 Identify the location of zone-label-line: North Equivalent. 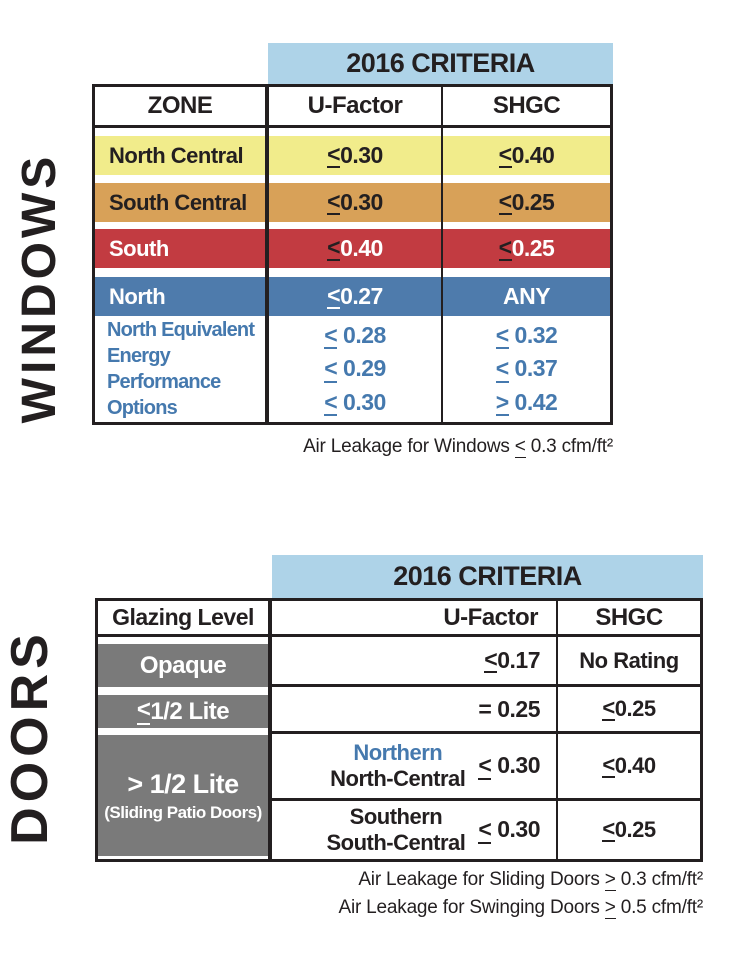
(181, 330).